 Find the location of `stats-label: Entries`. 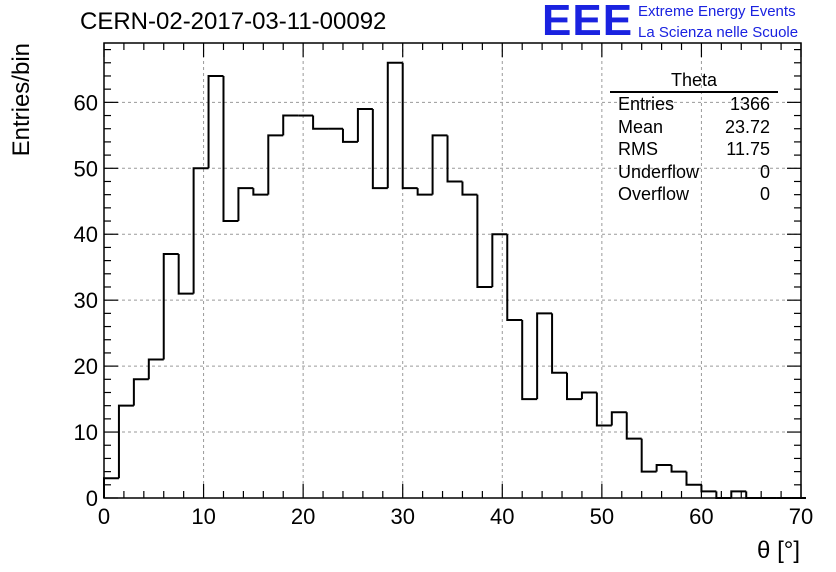

stats-label: Entries is located at coordinates (646, 104).